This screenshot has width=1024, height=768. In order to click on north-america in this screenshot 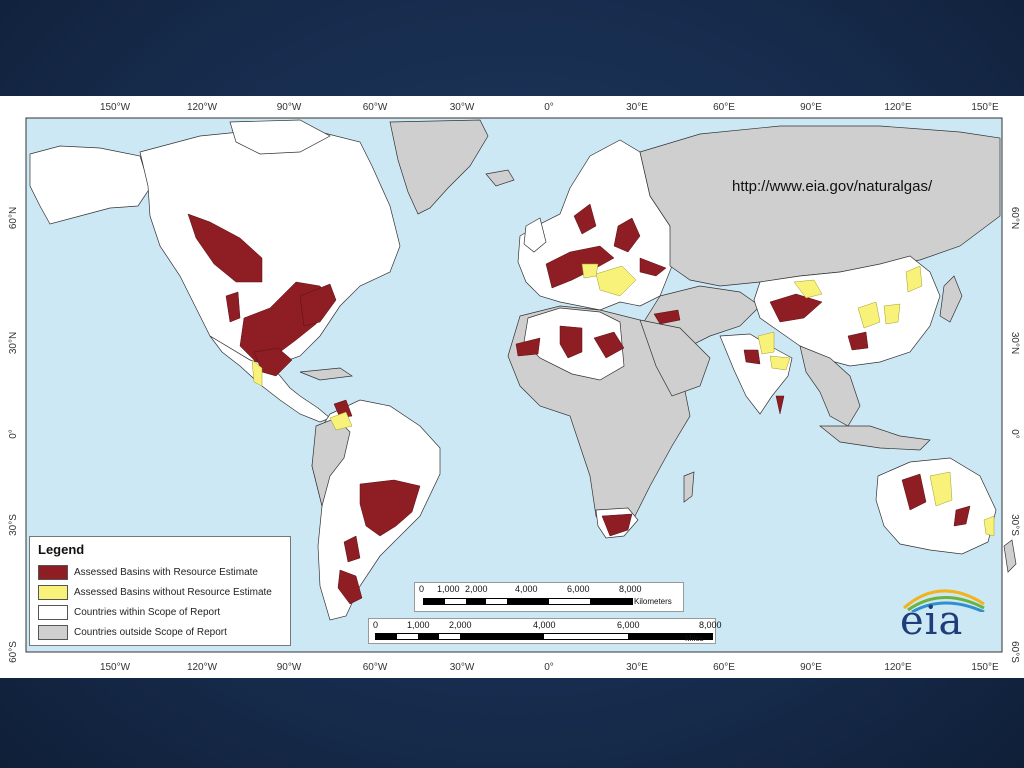, I will do `click(270, 248)`.